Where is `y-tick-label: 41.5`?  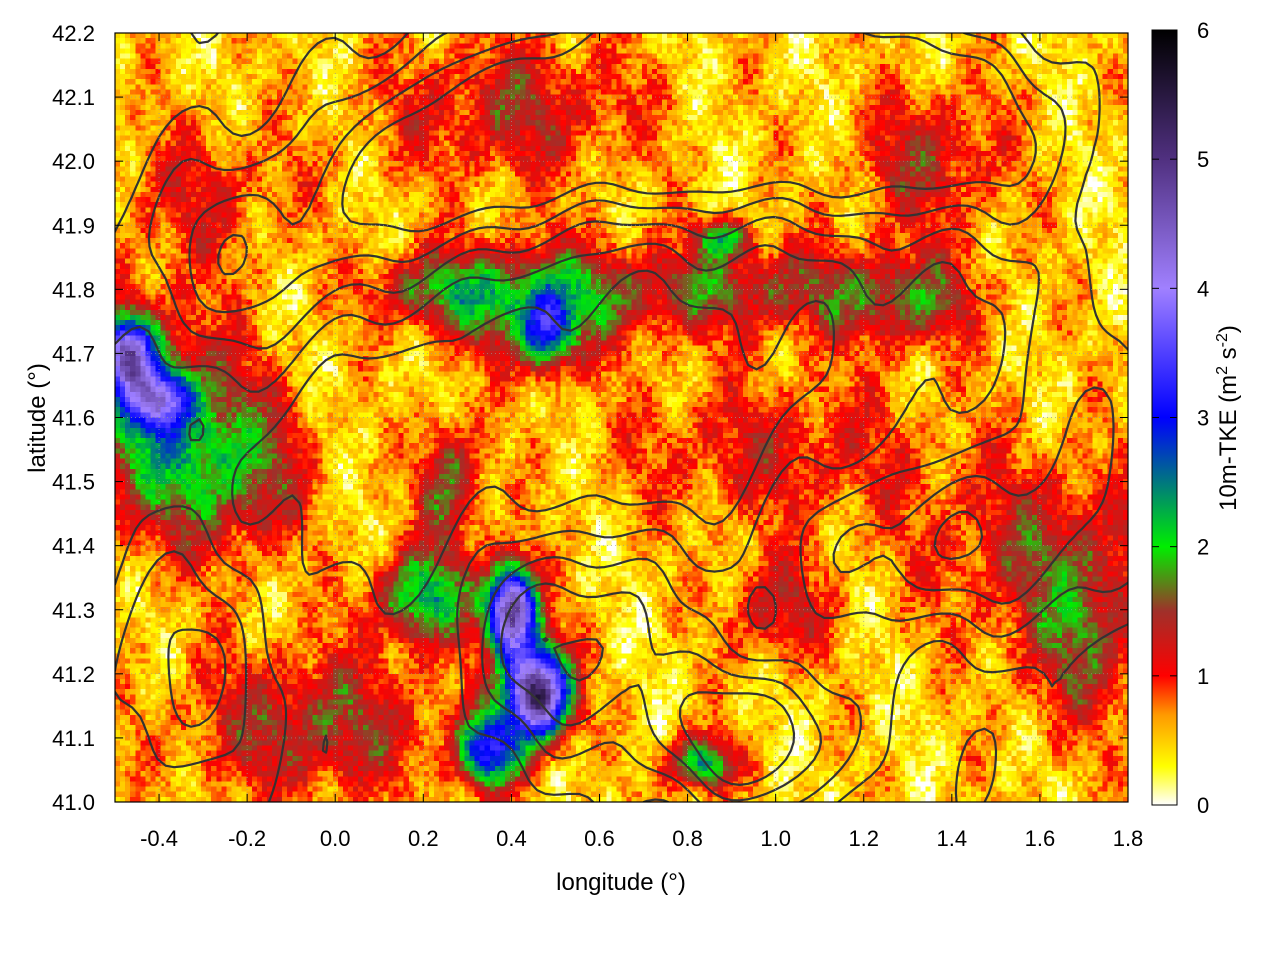
y-tick-label: 41.5 is located at coordinates (73, 482).